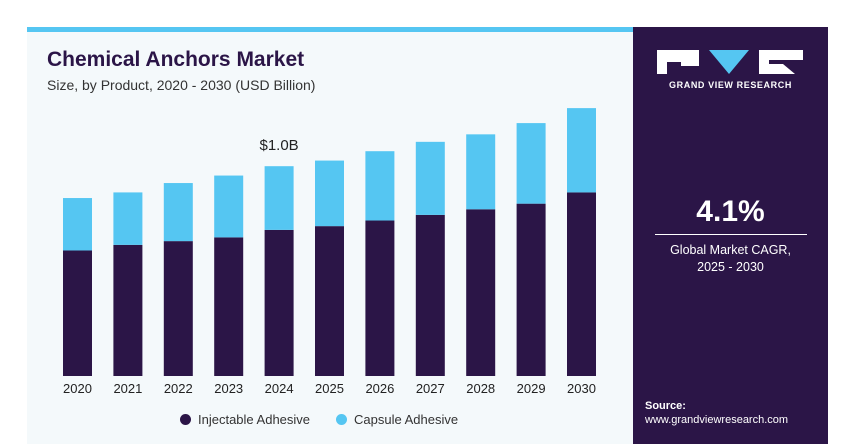 The height and width of the screenshot is (447, 858). What do you see at coordinates (430, 295) in the screenshot?
I see `bar-injectable-adhesive-2027` at bounding box center [430, 295].